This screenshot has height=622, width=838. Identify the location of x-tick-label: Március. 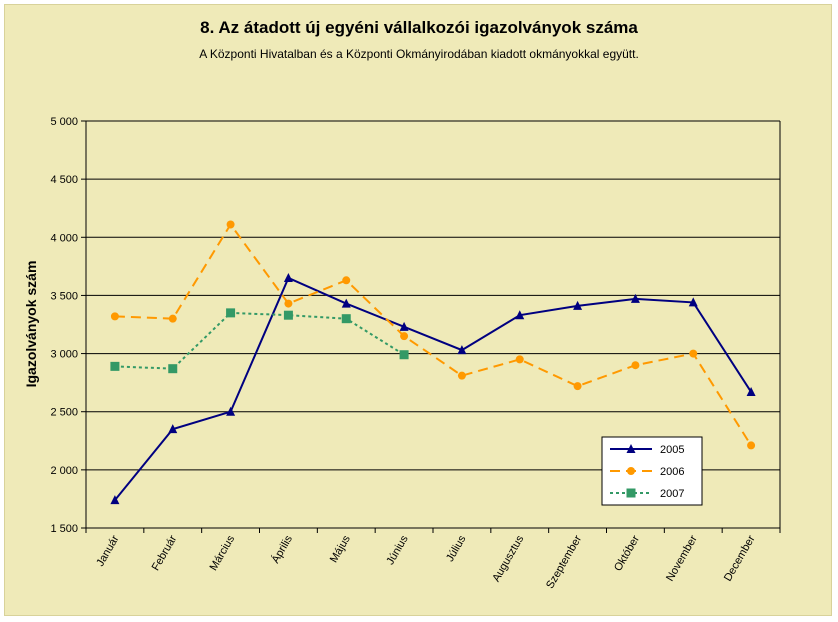
(223, 553).